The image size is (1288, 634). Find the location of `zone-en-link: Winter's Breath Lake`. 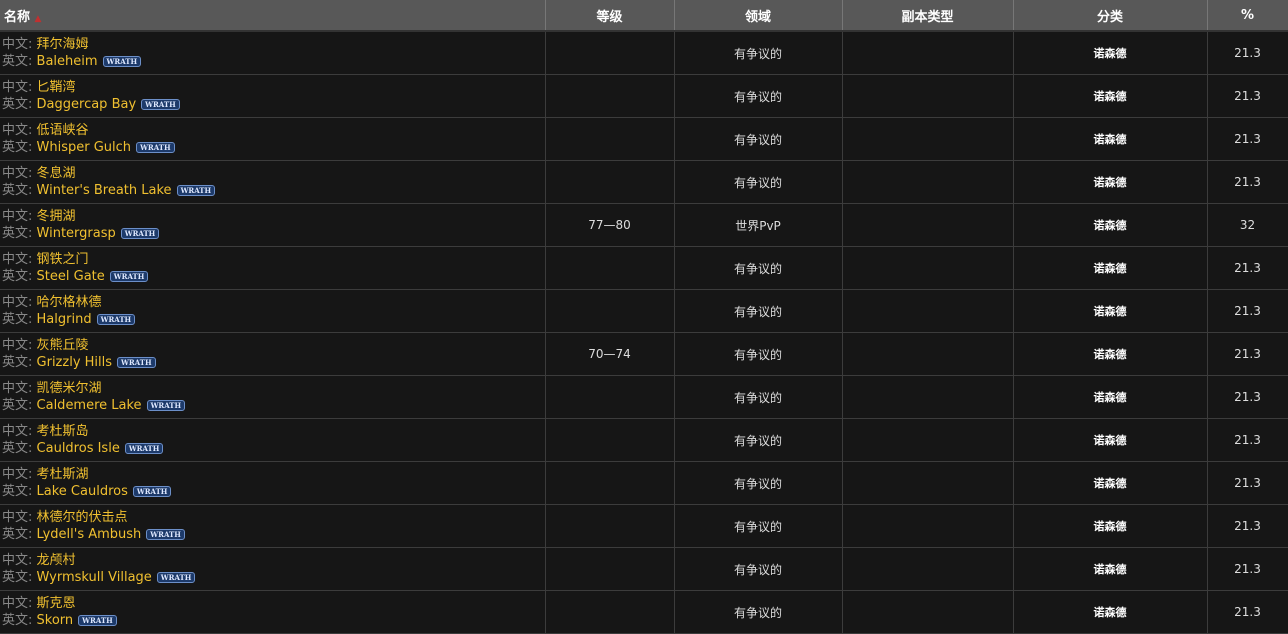

zone-en-link: Winter's Breath Lake is located at coordinates (104, 190).